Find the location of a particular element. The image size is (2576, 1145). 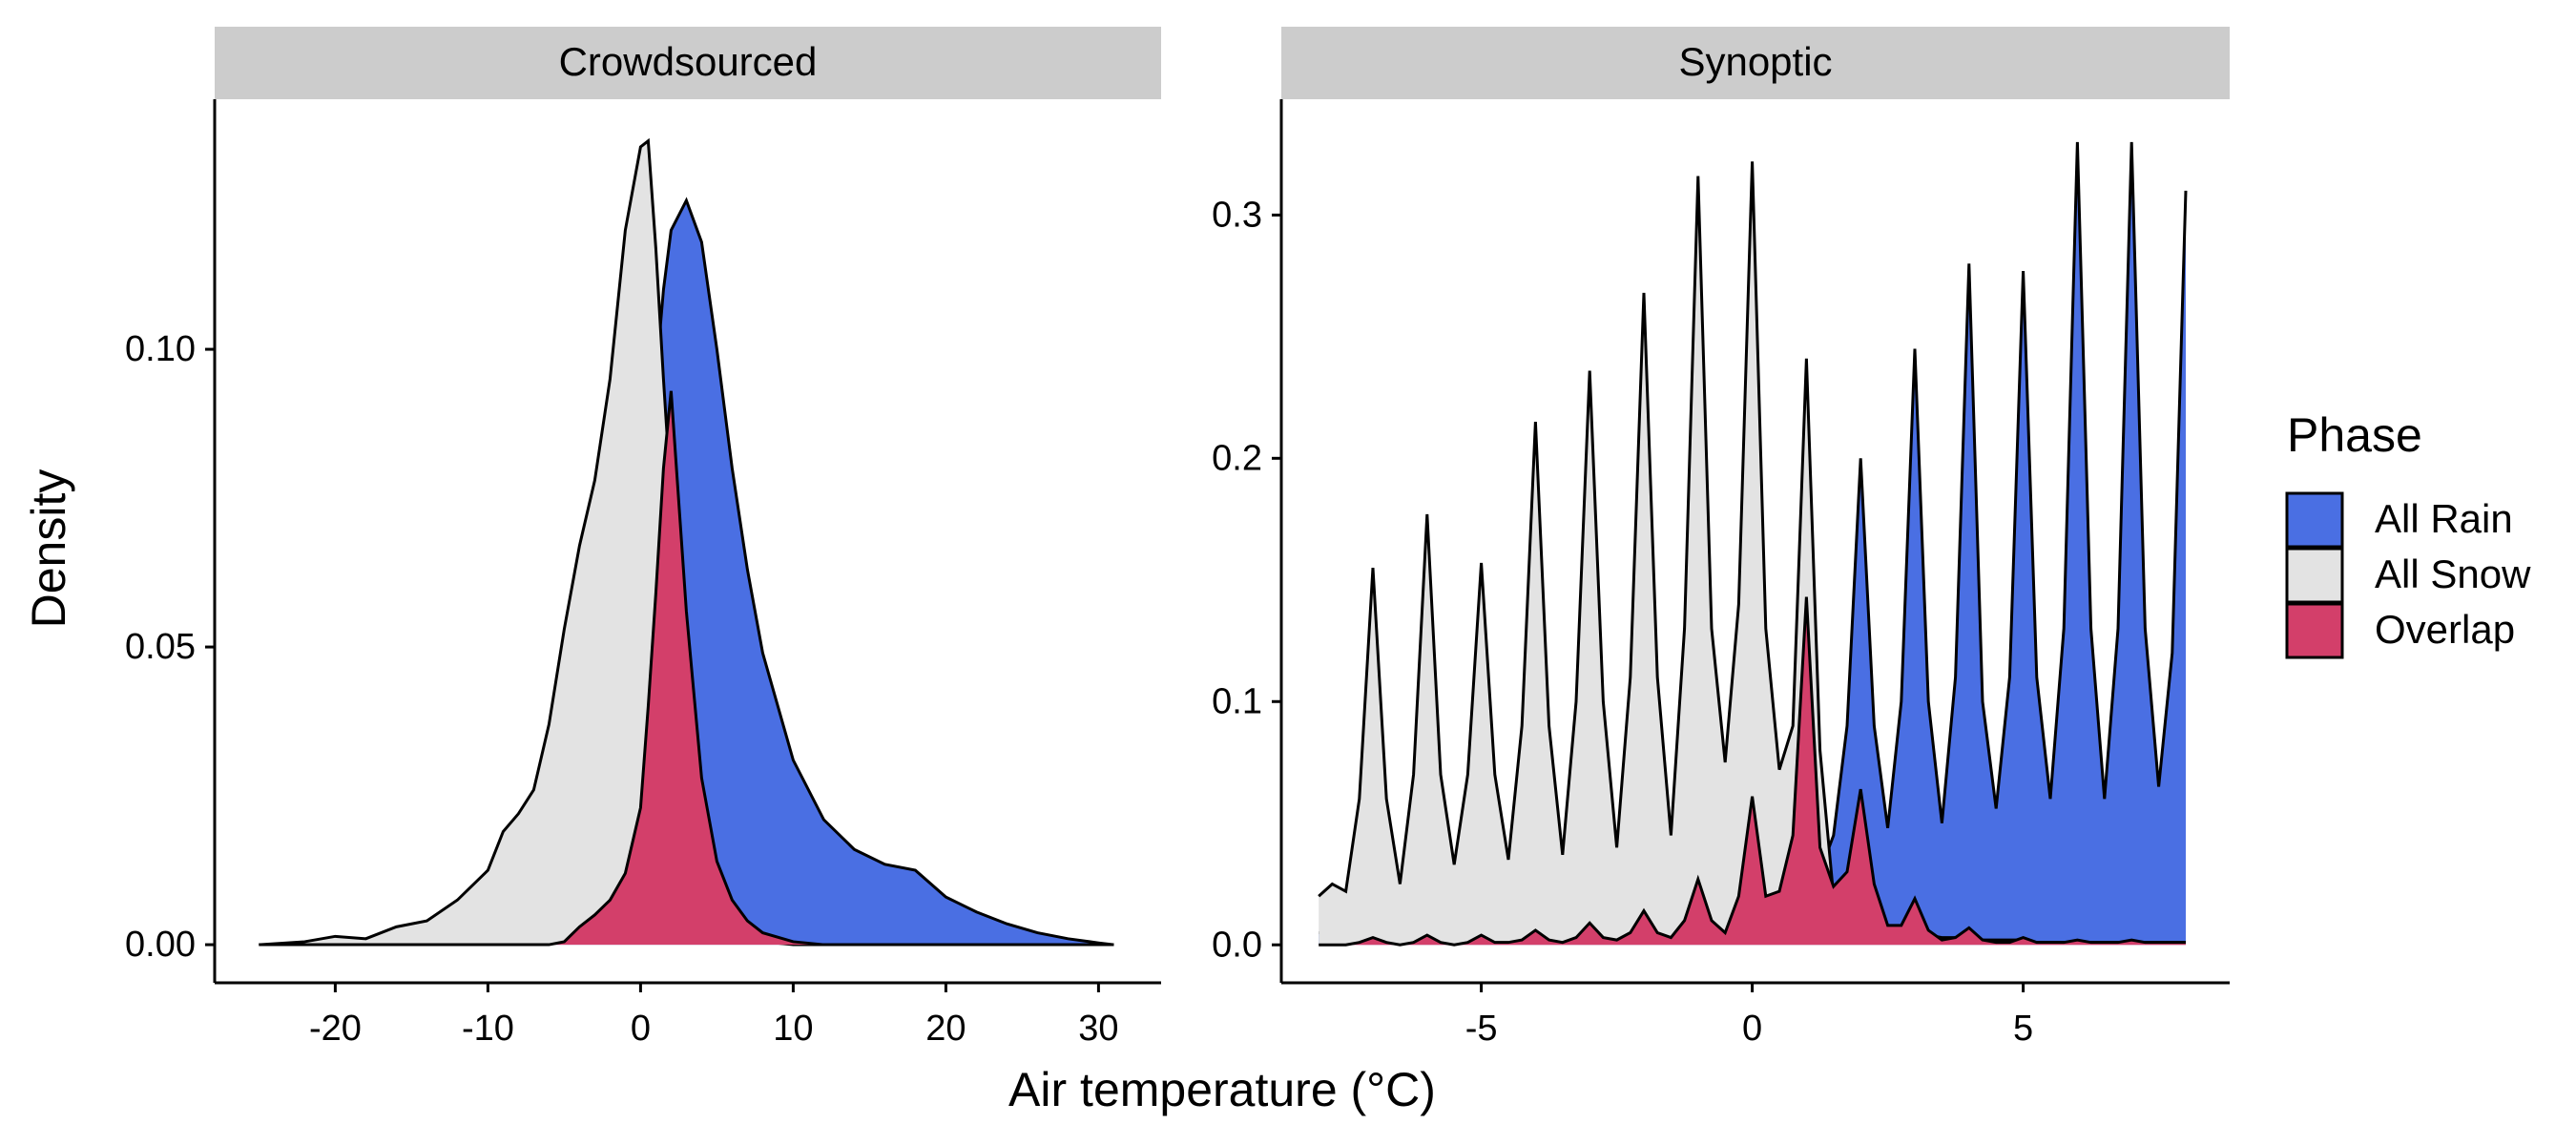

x-tick-label: -10 is located at coordinates (488, 1029).